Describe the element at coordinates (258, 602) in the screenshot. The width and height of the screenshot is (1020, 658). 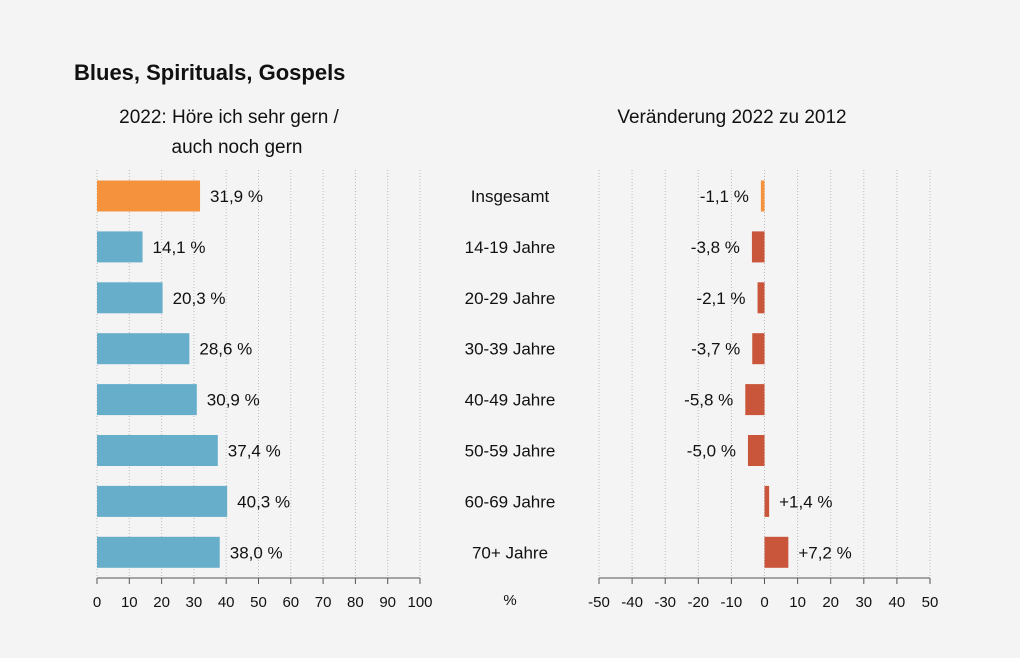
I see `left-tick-label: 50` at that location.